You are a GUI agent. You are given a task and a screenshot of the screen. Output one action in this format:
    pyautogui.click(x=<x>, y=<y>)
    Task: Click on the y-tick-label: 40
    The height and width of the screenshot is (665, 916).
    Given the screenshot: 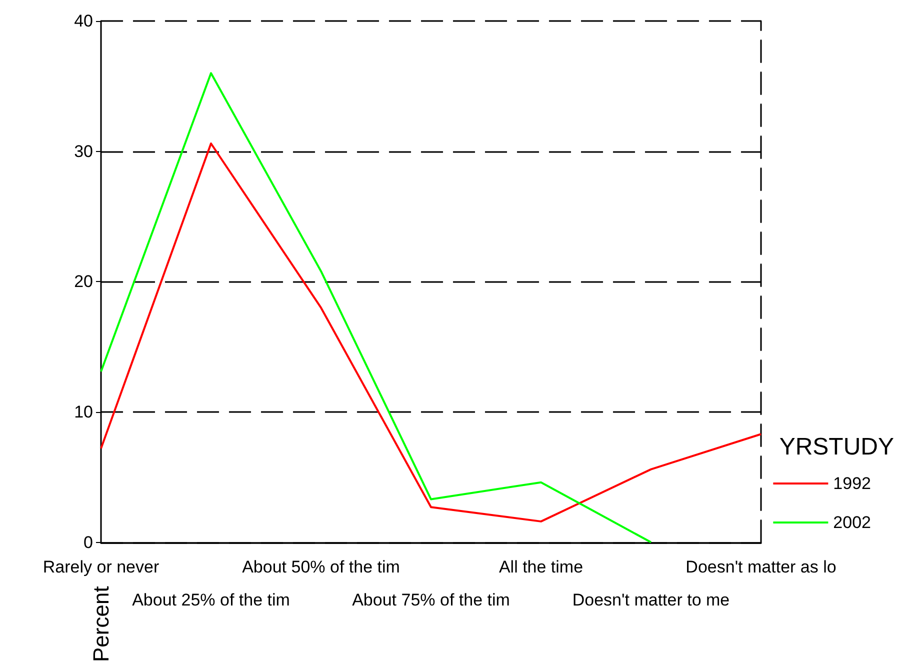 What is the action you would take?
    pyautogui.click(x=83, y=21)
    